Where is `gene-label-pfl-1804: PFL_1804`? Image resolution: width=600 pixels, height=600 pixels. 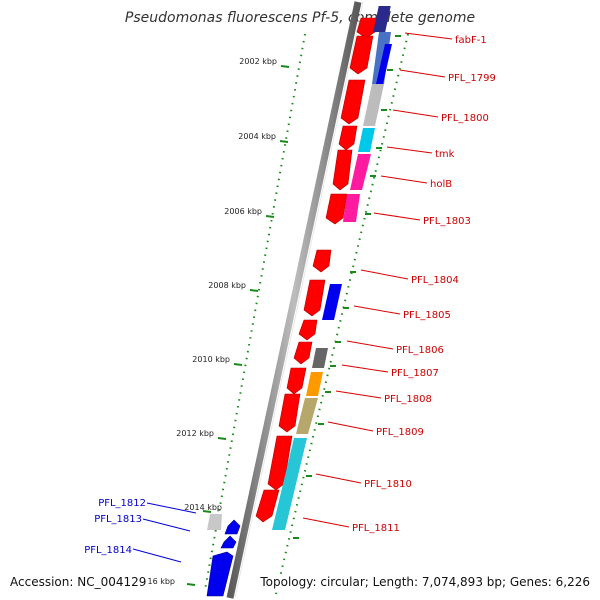 gene-label-pfl-1804: PFL_1804 is located at coordinates (435, 280).